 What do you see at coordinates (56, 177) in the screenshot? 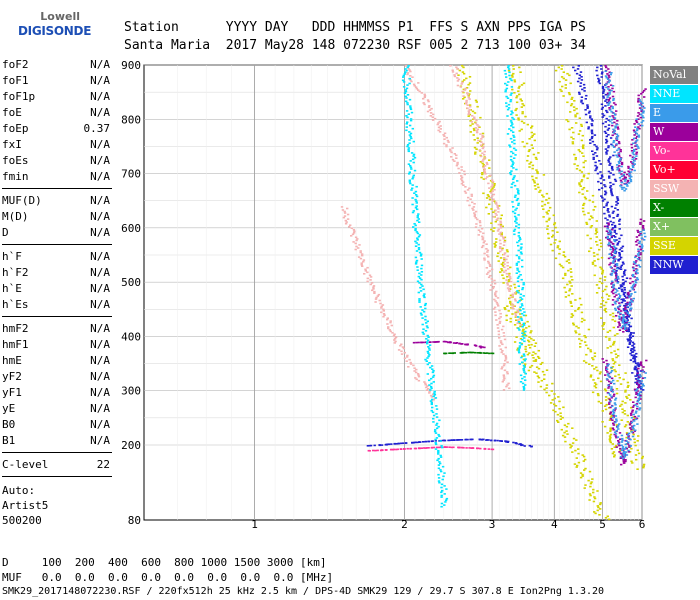
I see `param-row: fmin N/A` at bounding box center [56, 177].